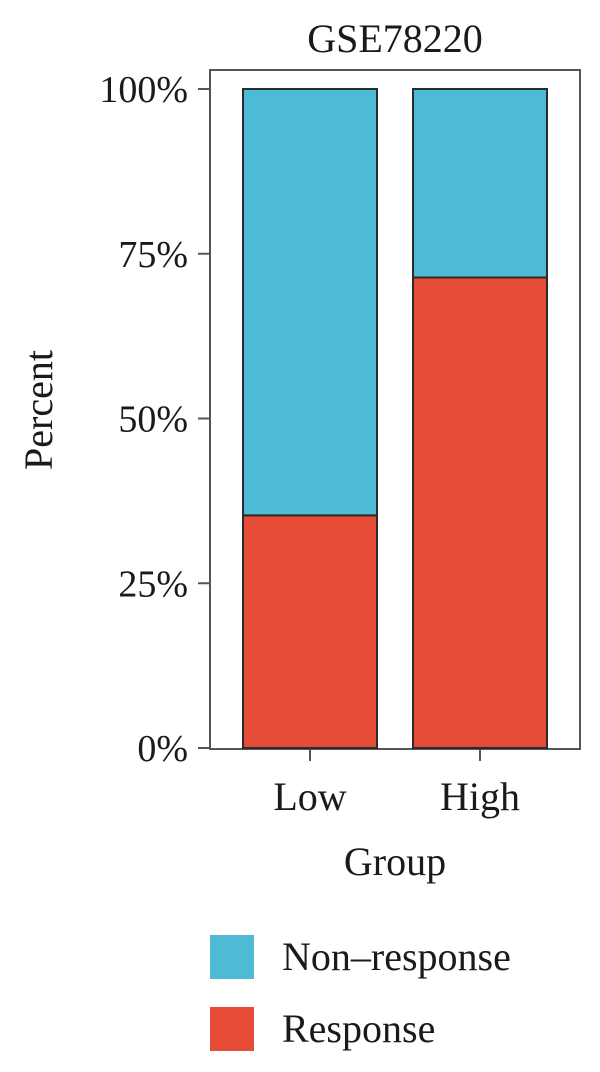  What do you see at coordinates (395, 38) in the screenshot?
I see `chart-title: GSE78220` at bounding box center [395, 38].